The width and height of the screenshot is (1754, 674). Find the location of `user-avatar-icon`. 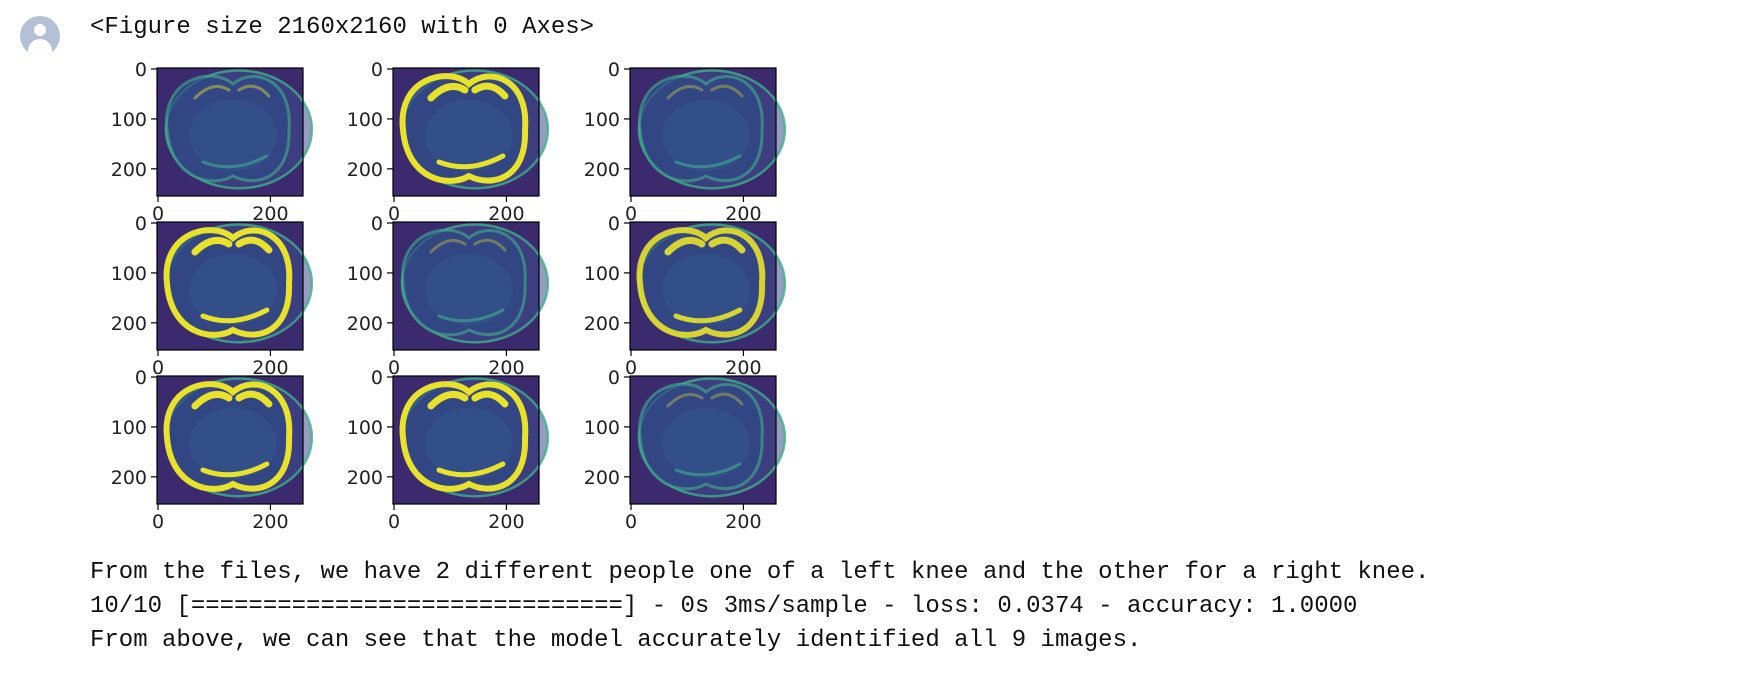

user-avatar-icon is located at coordinates (40, 36).